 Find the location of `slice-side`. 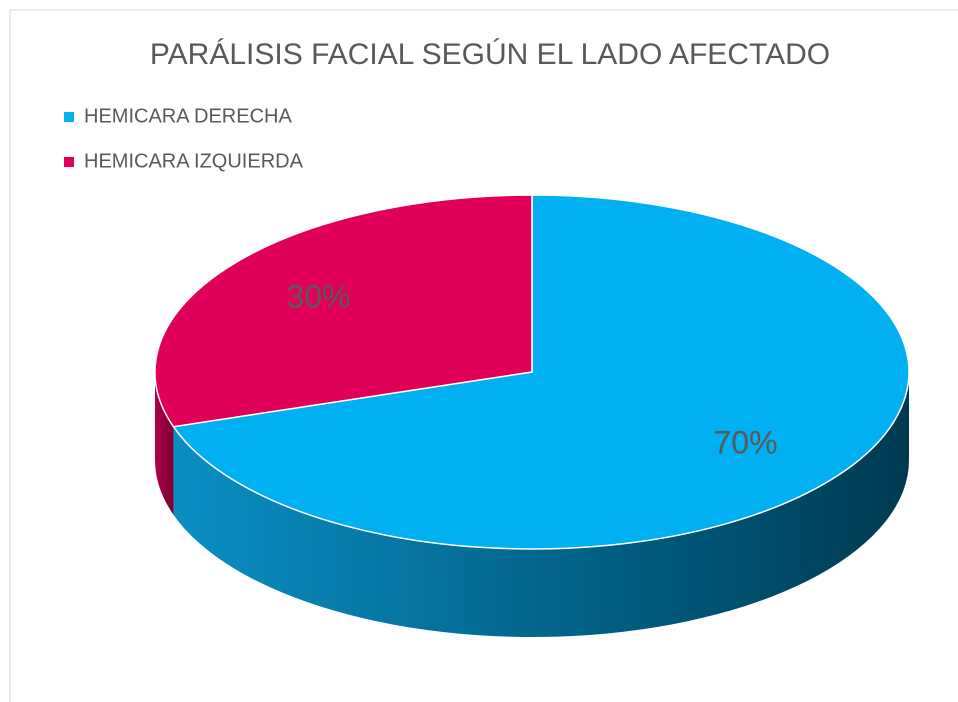

slice-side is located at coordinates (164, 443).